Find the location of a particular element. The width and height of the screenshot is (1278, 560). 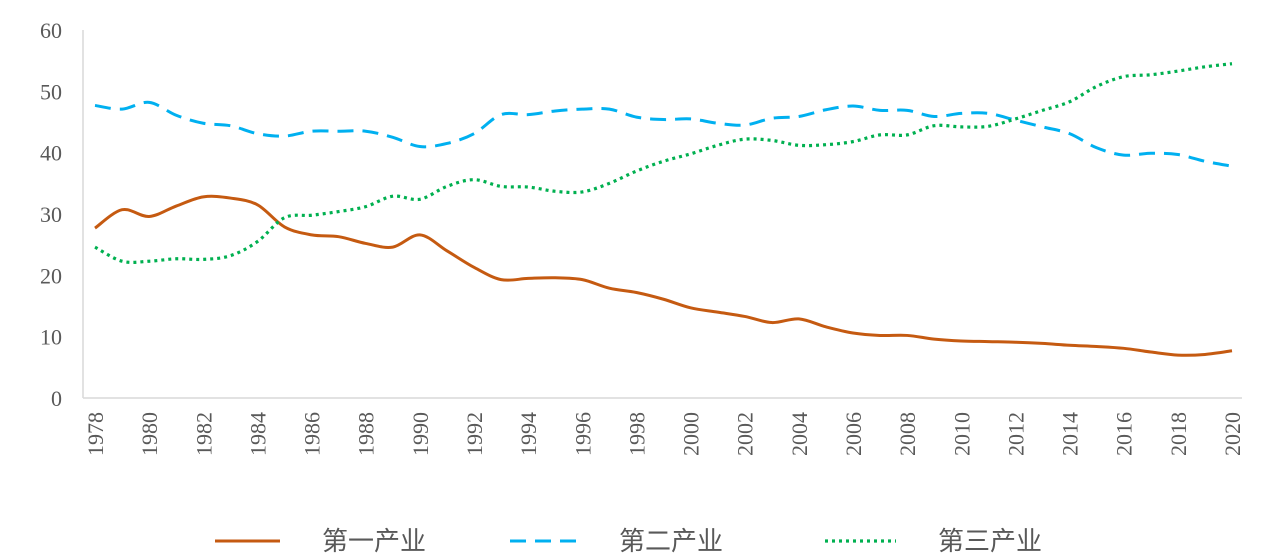

x-tick-label: 2010 is located at coordinates (961, 434).